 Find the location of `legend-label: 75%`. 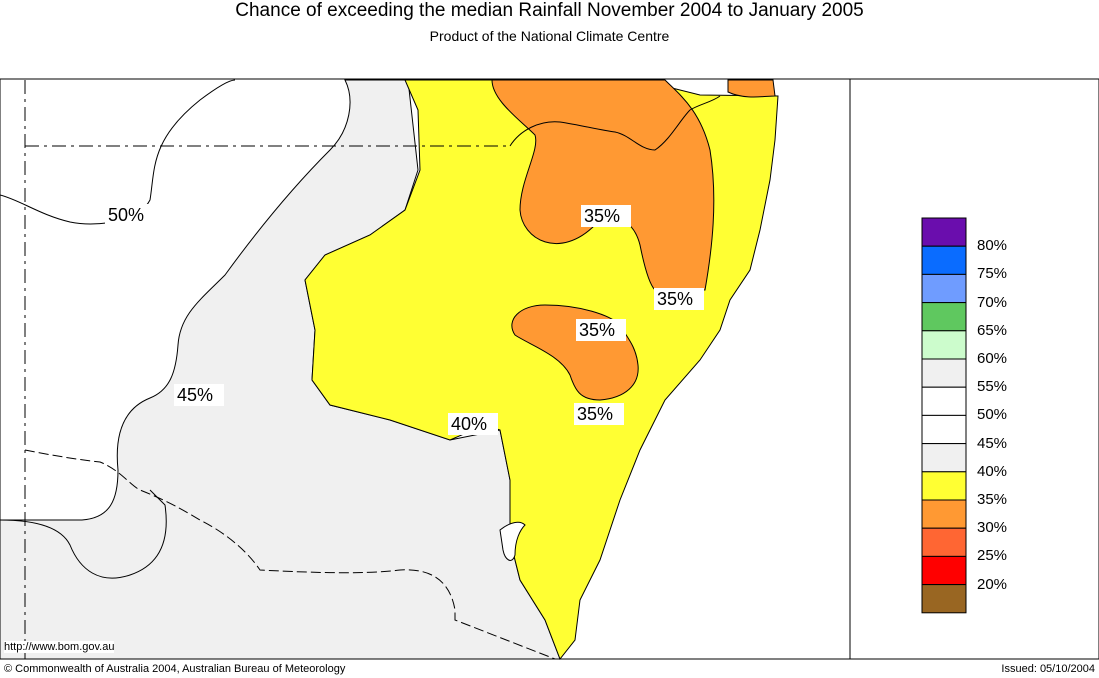

legend-label: 75% is located at coordinates (992, 274).